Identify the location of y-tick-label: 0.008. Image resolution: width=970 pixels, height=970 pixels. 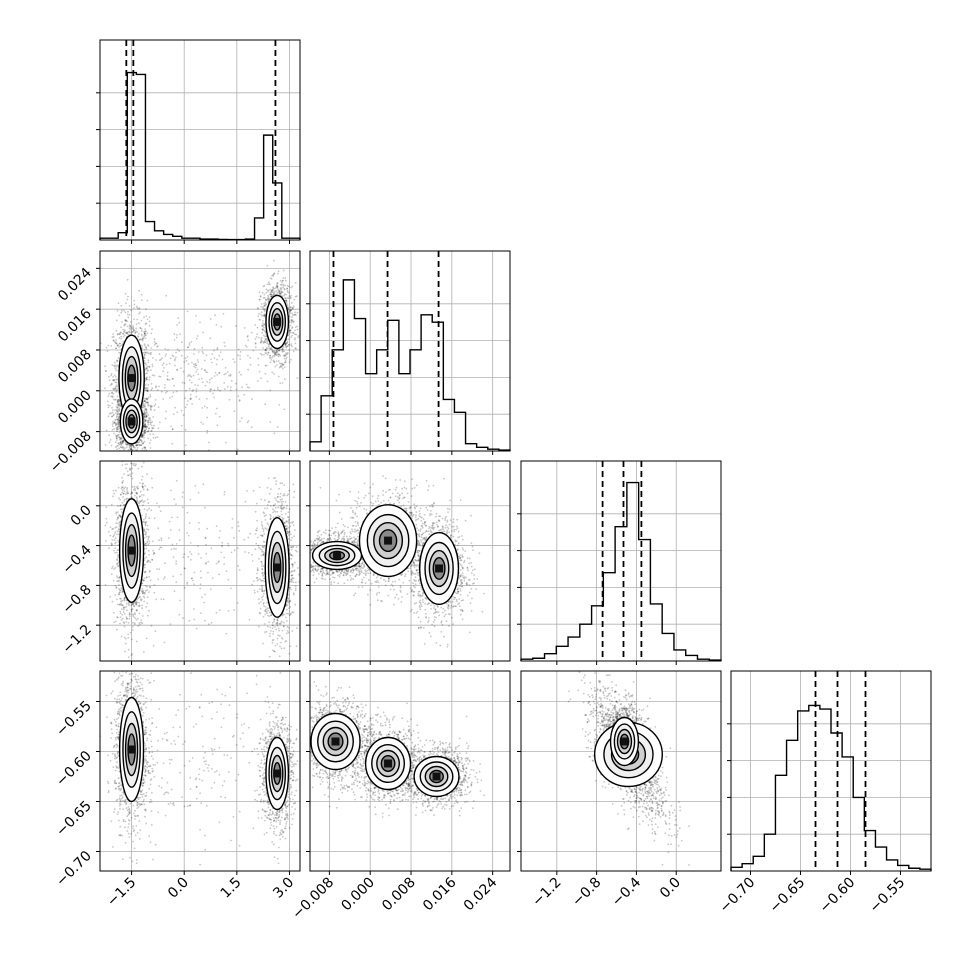
(75, 366).